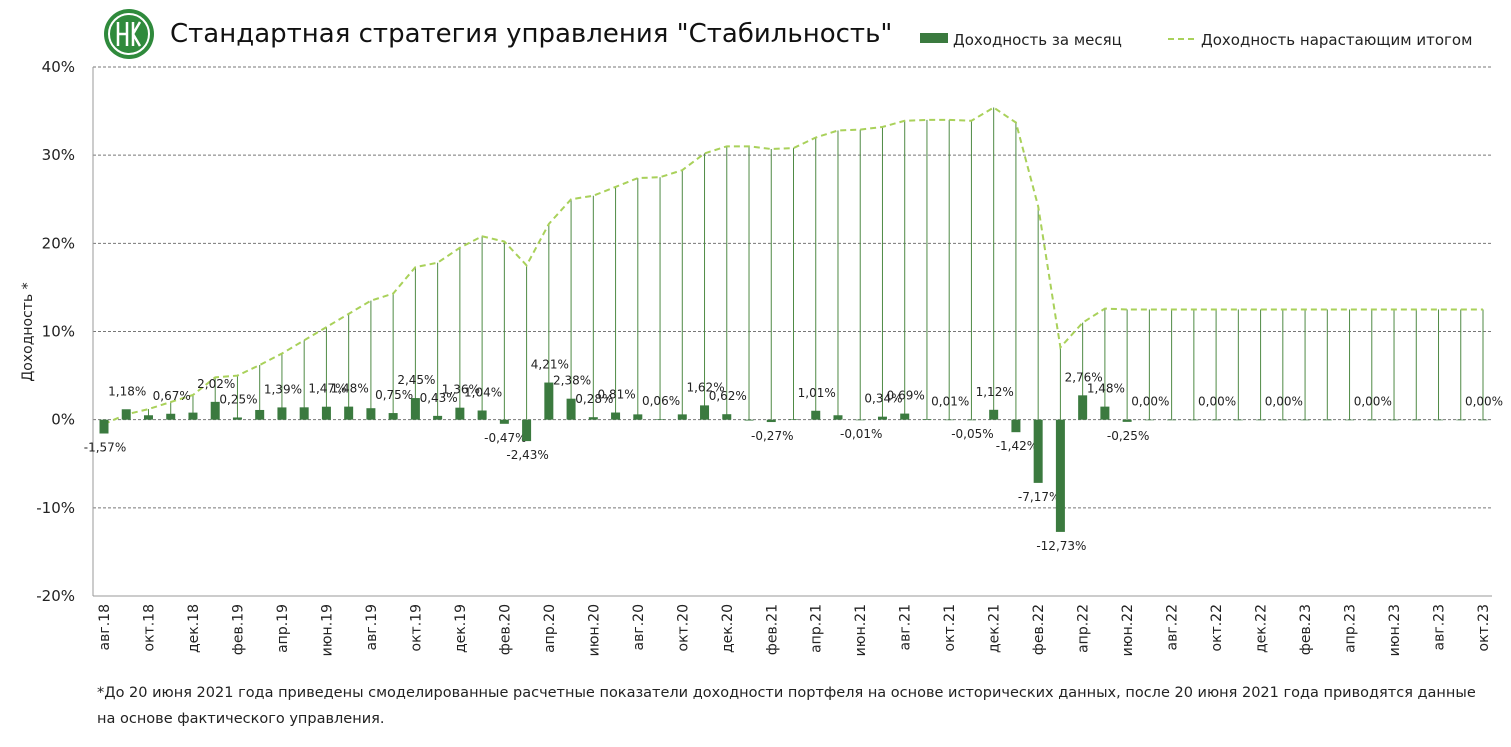 This screenshot has width=1511, height=747. What do you see at coordinates (728, 628) in the screenshot?
I see `x-tick-label: дек.20` at bounding box center [728, 628].